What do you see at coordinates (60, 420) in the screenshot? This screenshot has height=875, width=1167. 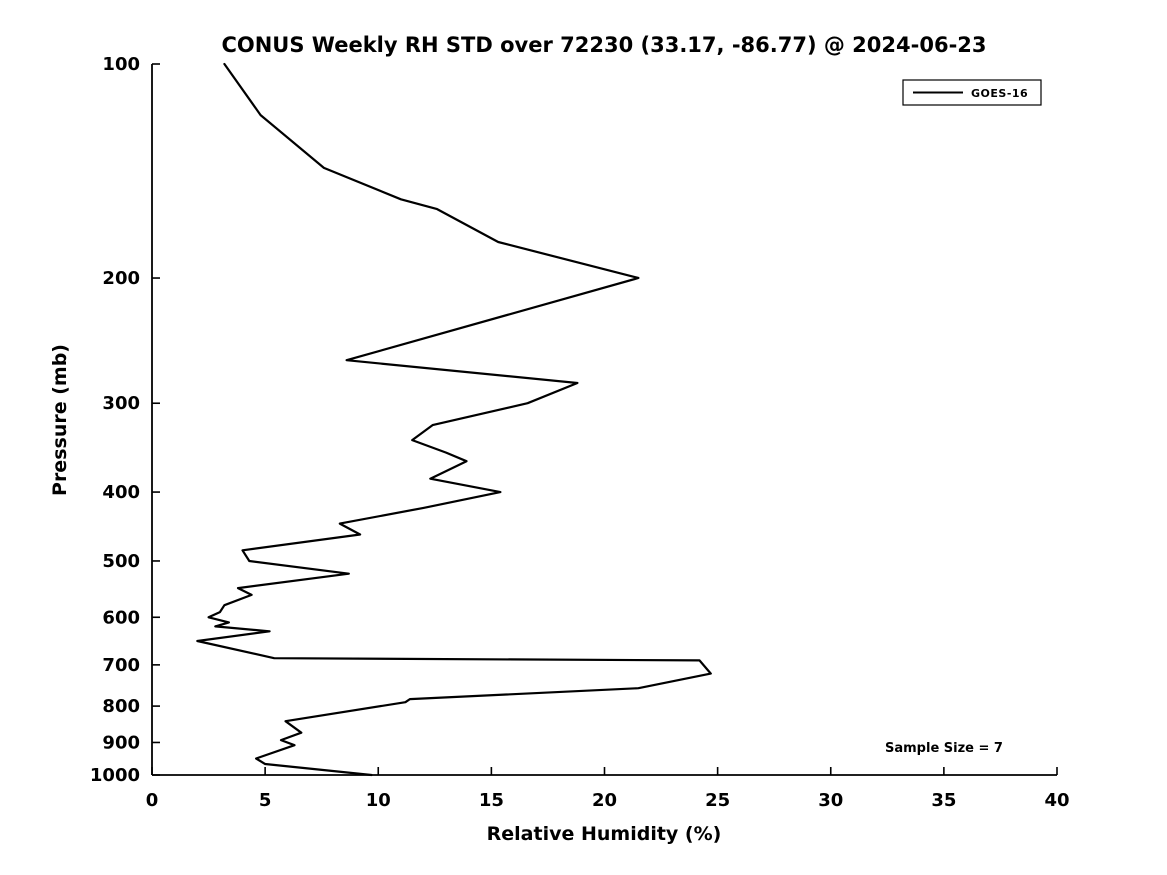 I see `y-axis-label: Pressure (mb)` at bounding box center [60, 420].